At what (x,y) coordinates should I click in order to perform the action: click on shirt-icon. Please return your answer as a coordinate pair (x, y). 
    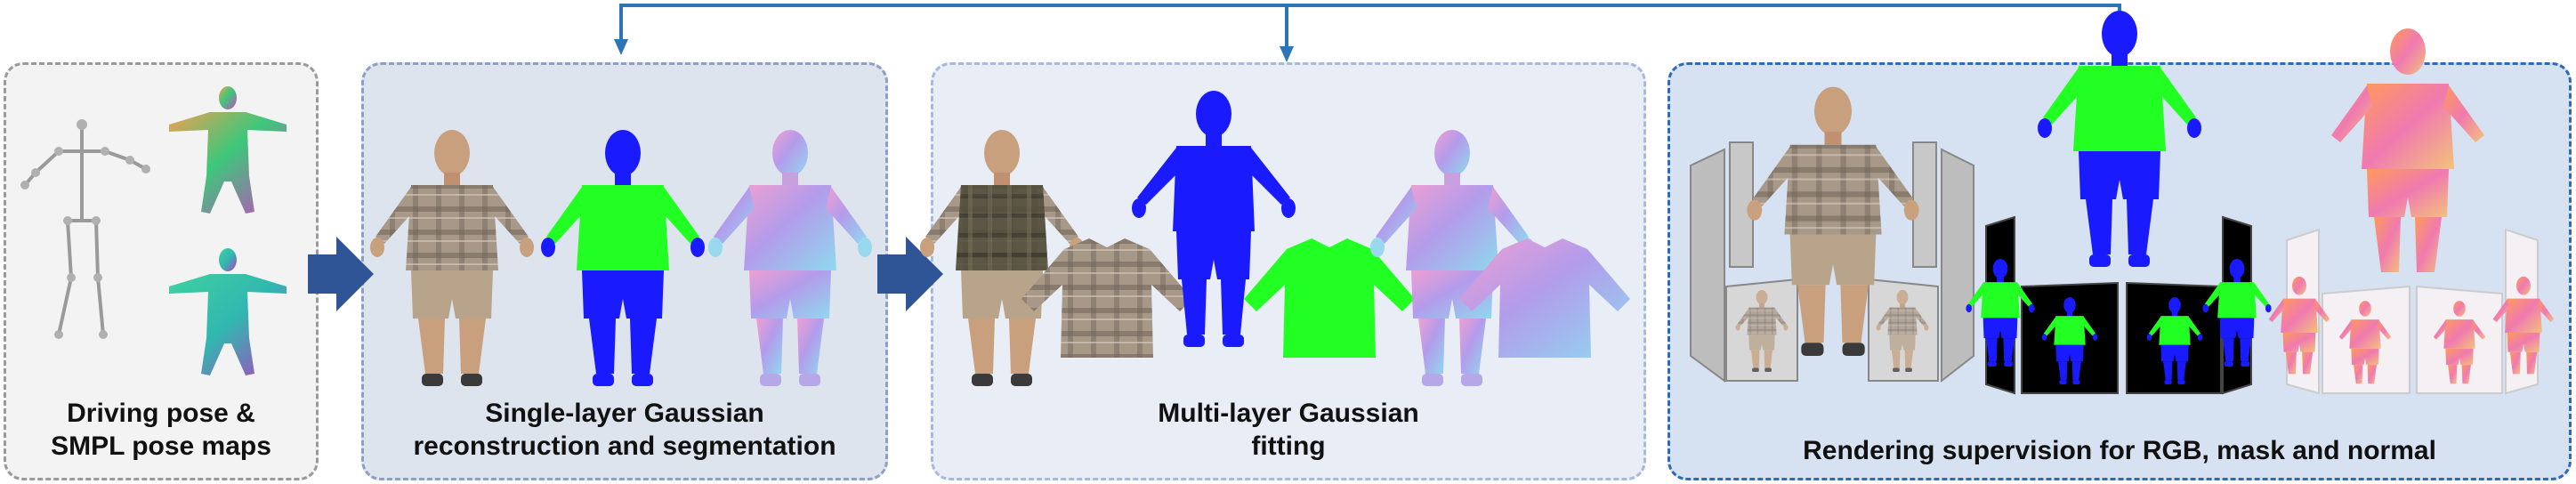
    Looking at the image, I should click on (1329, 298).